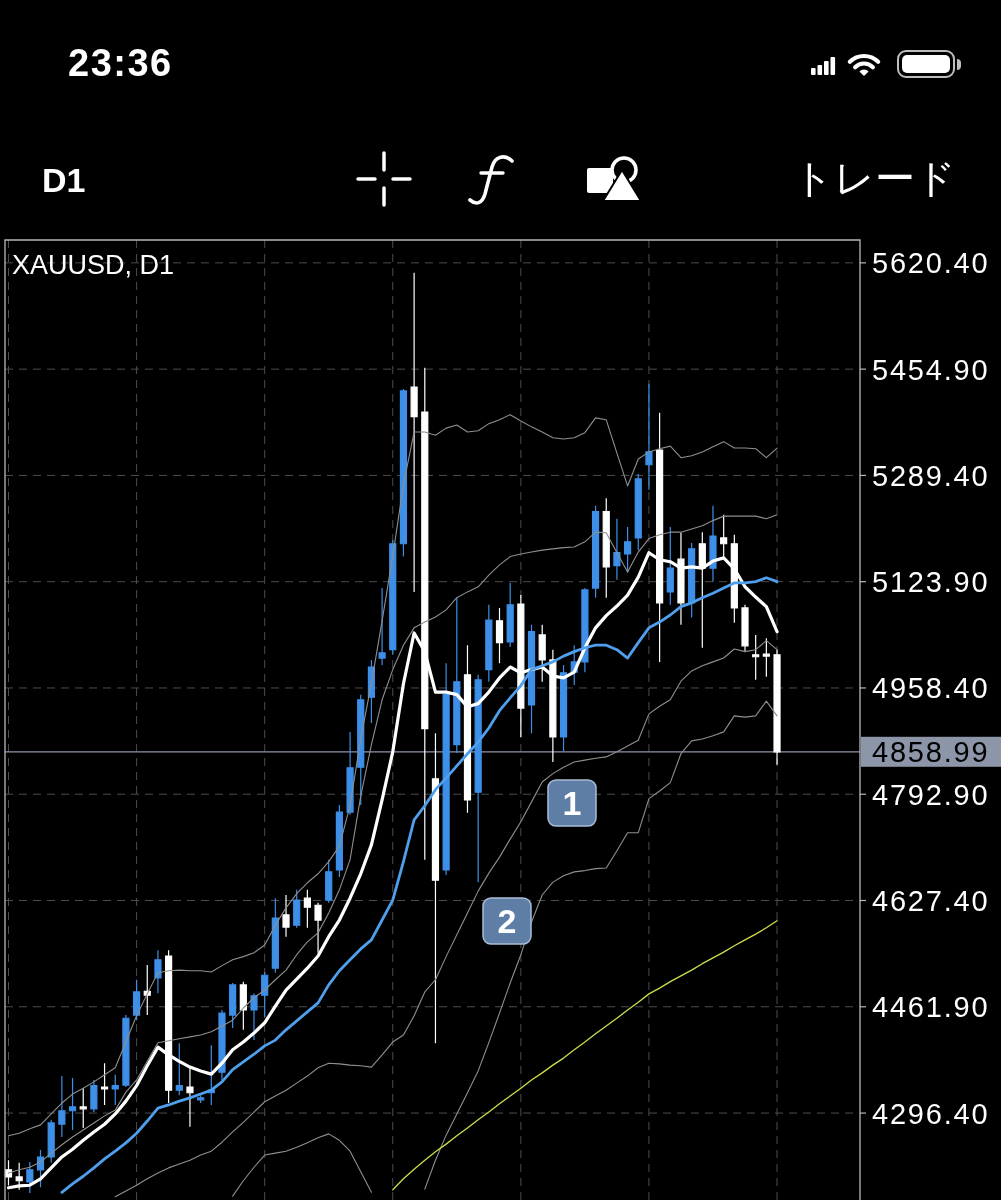  Describe the element at coordinates (64, 180) in the screenshot. I see `text: D1` at that location.